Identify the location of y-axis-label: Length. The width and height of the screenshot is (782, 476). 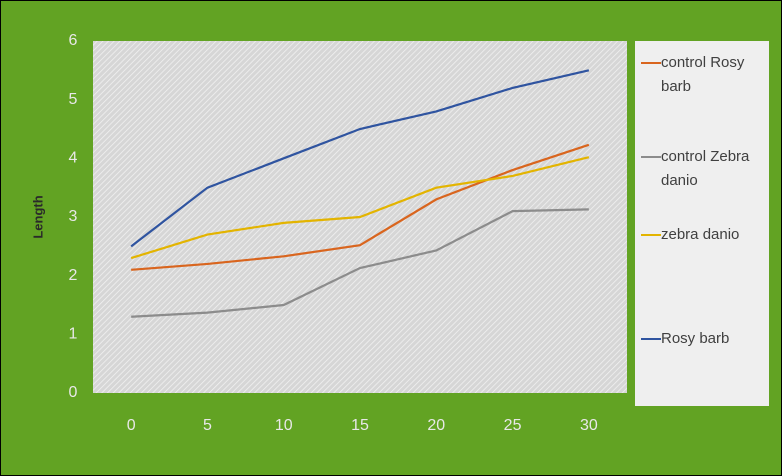
(37, 216).